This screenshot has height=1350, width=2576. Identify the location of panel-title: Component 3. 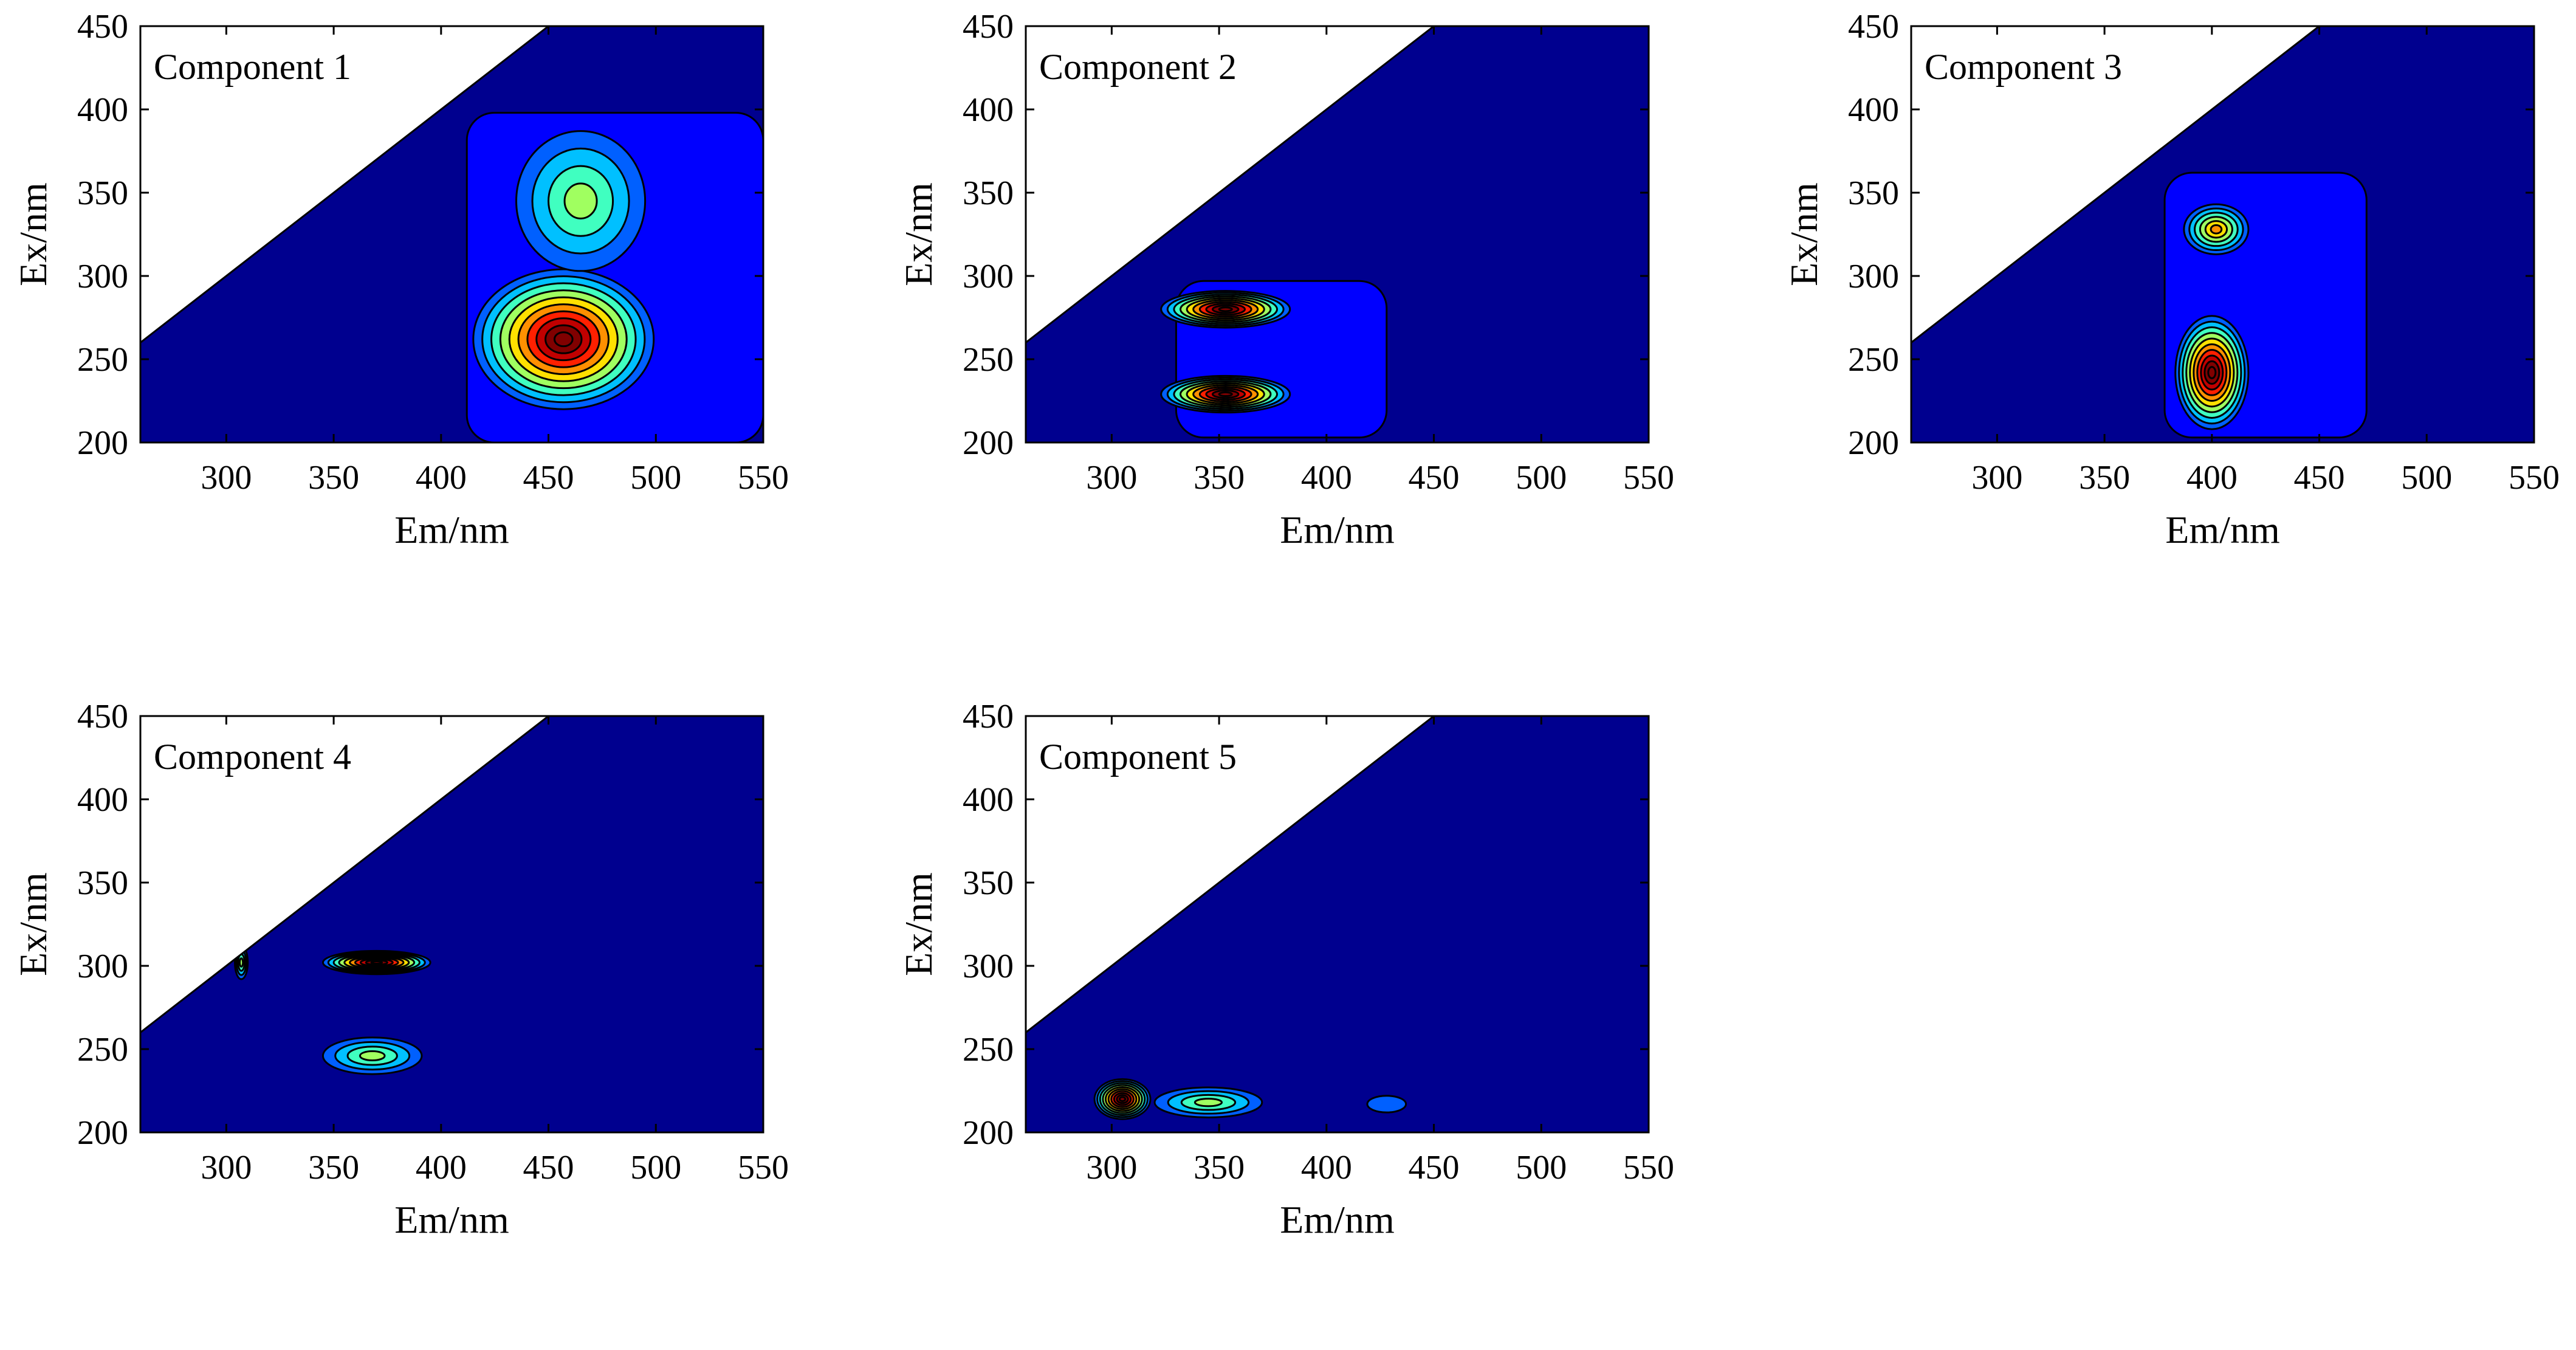
(2023, 67).